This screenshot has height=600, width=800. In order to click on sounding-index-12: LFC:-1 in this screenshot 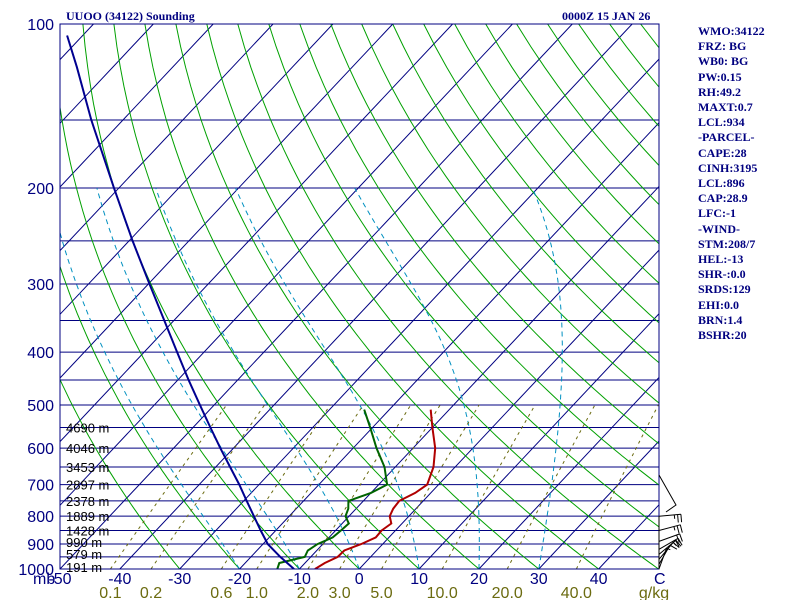, I will do `click(717, 213)`.